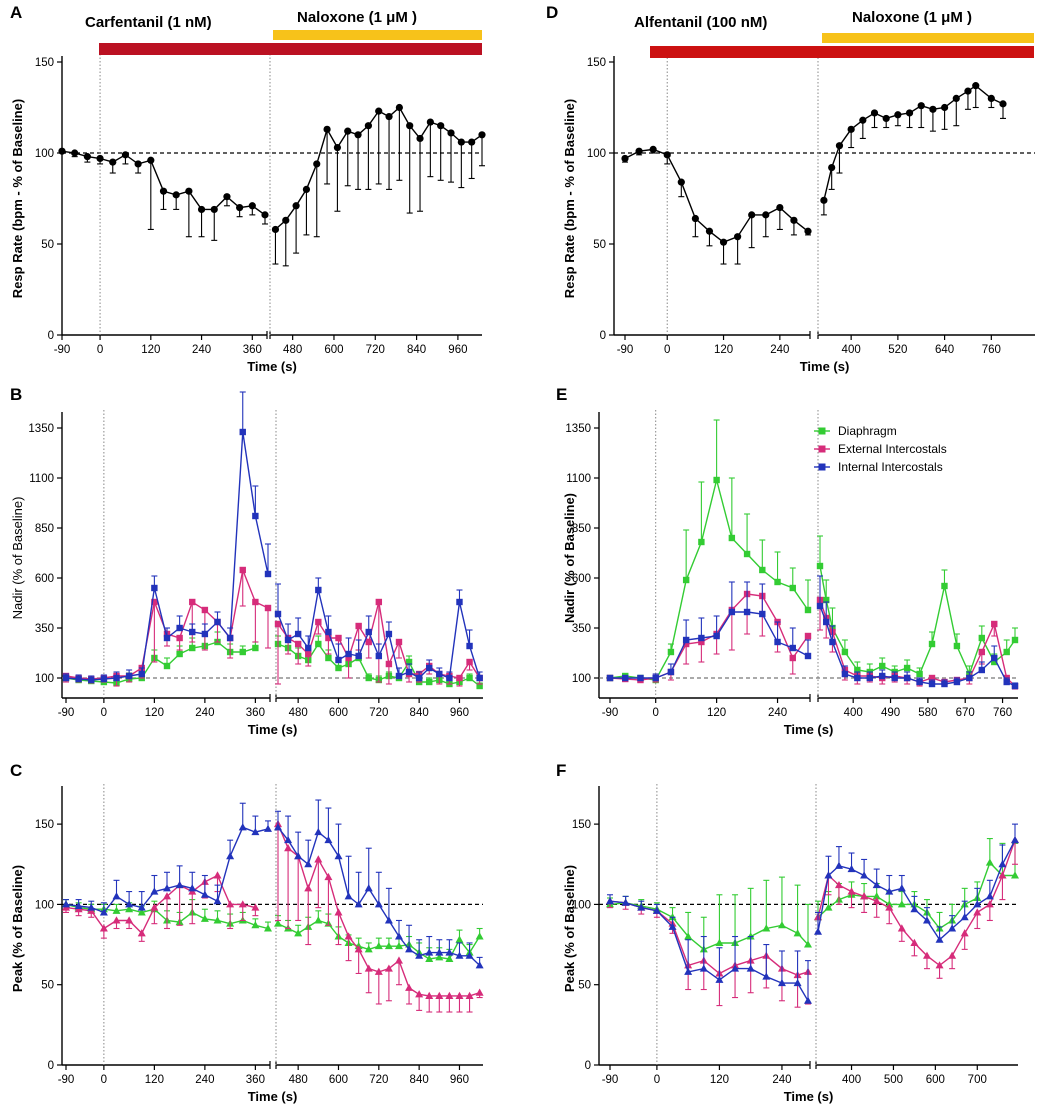 This screenshot has width=1052, height=1115. Describe the element at coordinates (273, 729) in the screenshot. I see `x-axis-label: Time (s)` at that location.